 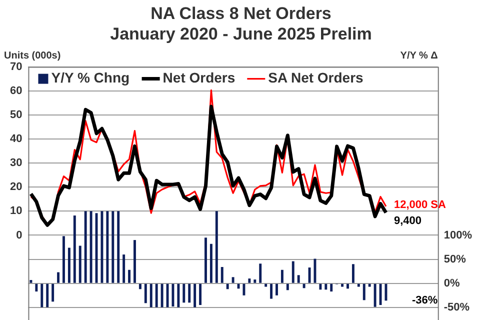 I want to click on y2-tick-label: 0%, so click(x=452, y=283).